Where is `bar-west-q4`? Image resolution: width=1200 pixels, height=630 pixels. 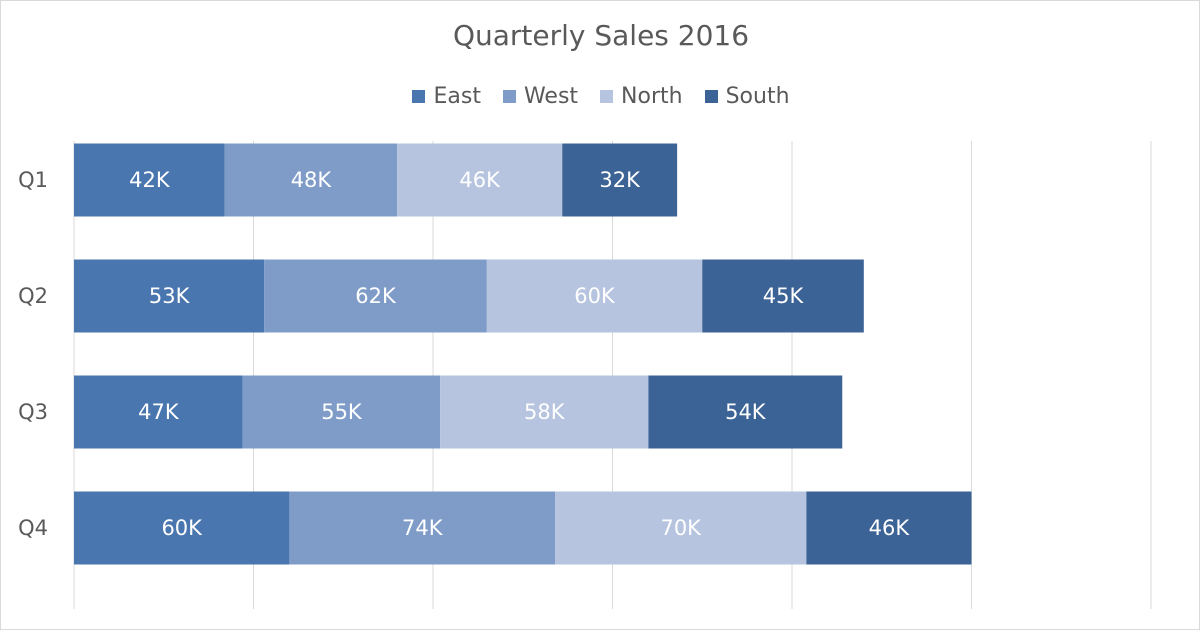 bar-west-q4 is located at coordinates (422, 528).